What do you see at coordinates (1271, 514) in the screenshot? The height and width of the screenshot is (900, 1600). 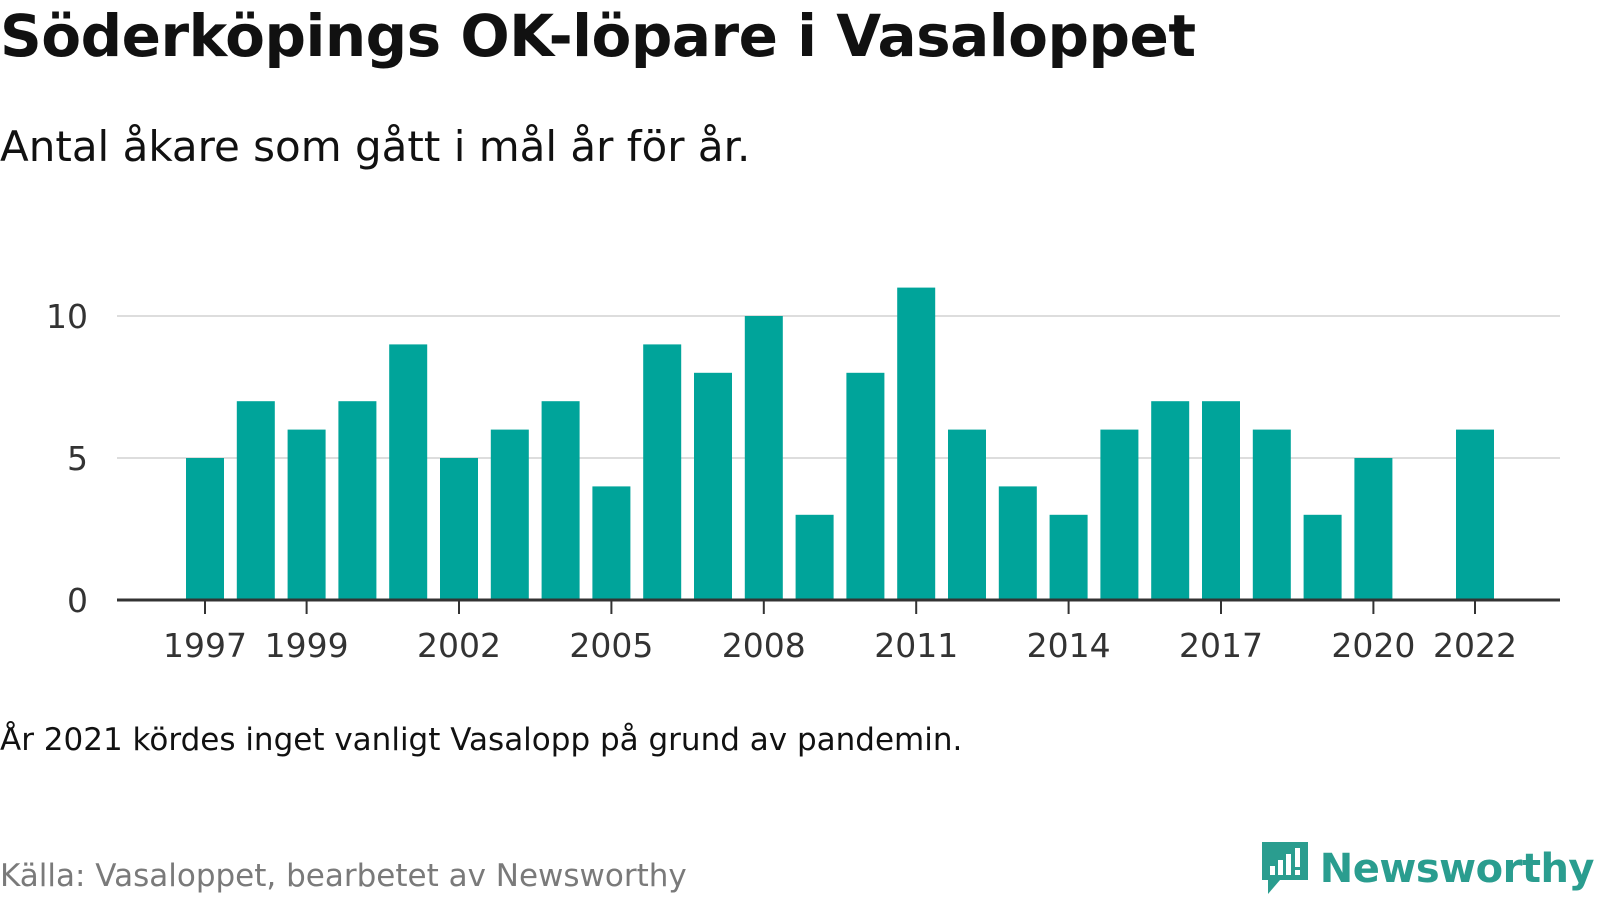 I see `bar-2018` at bounding box center [1271, 514].